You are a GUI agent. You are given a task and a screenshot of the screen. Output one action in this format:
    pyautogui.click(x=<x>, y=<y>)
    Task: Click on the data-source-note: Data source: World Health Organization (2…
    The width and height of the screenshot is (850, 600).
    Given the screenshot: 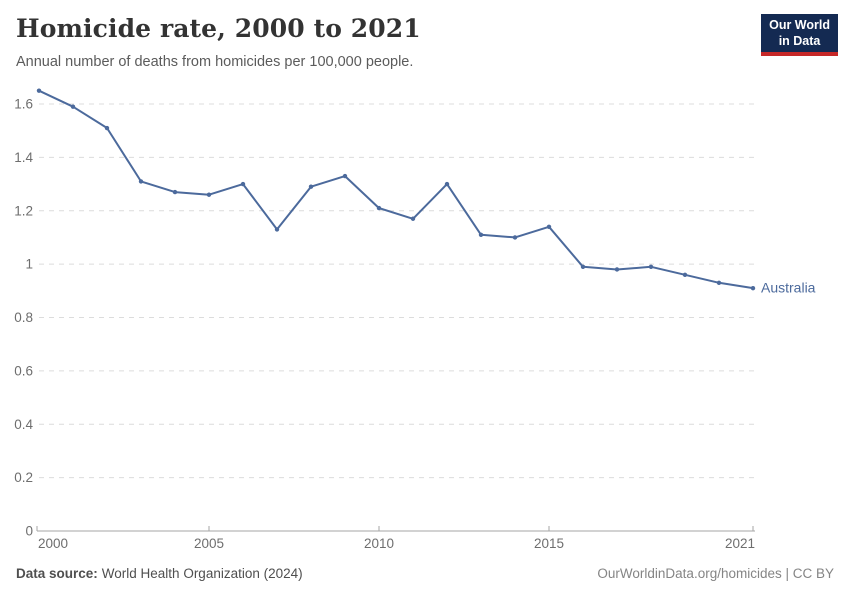 What is the action you would take?
    pyautogui.click(x=159, y=573)
    